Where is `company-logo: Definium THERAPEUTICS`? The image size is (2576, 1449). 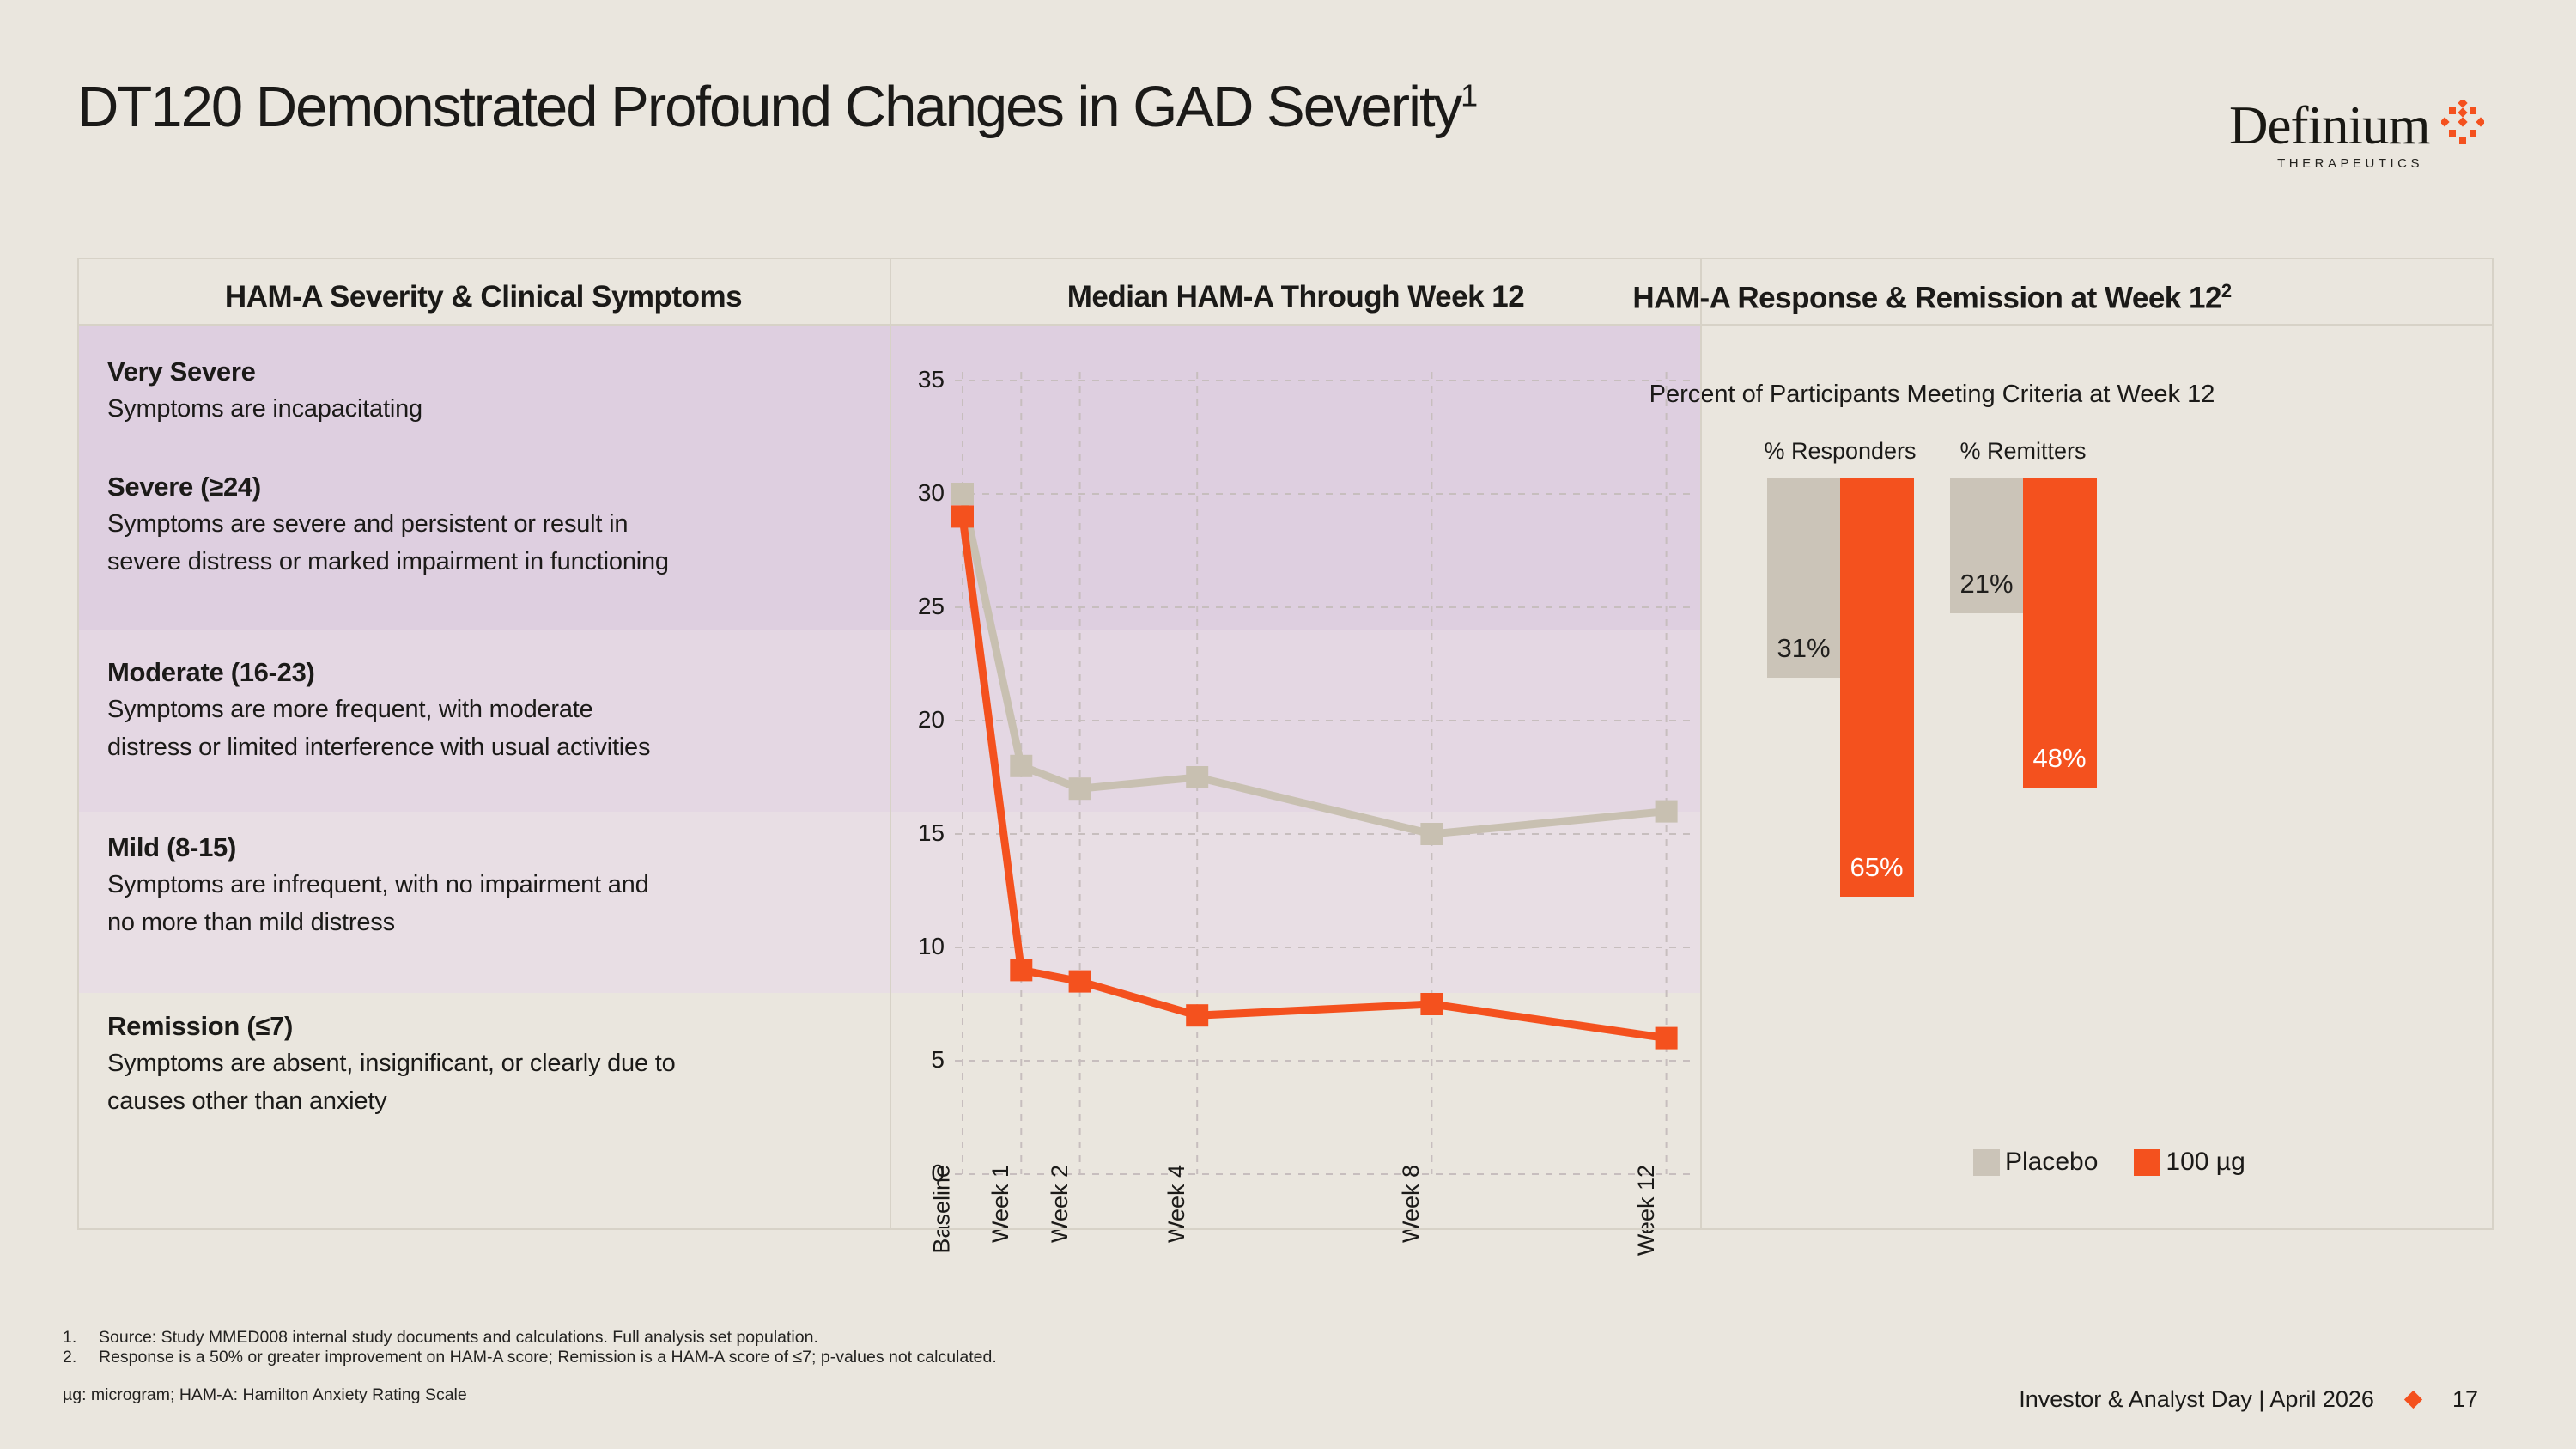 company-logo: Definium THERAPEUTICS is located at coordinates (2358, 133).